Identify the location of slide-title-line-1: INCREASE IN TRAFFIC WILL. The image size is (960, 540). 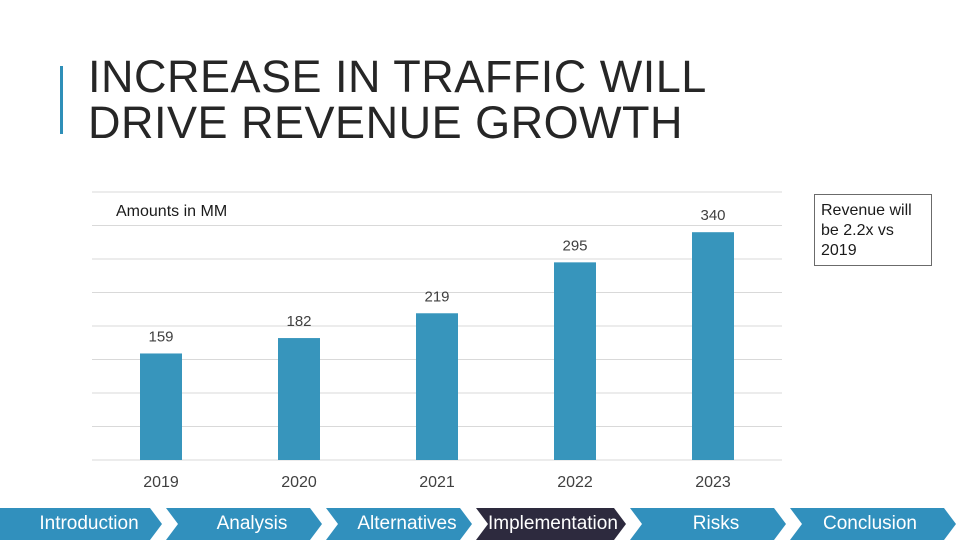
(397, 76).